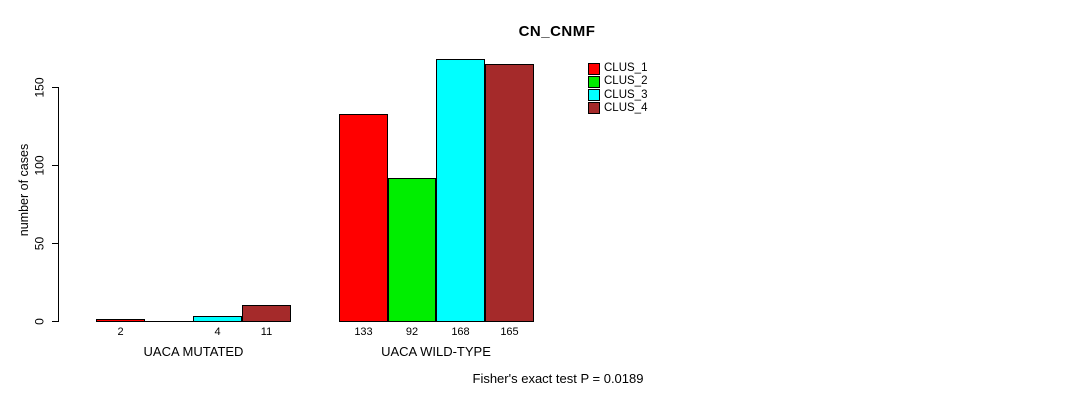  Describe the element at coordinates (412, 250) in the screenshot. I see `bar-clus_2-wildtype` at that location.